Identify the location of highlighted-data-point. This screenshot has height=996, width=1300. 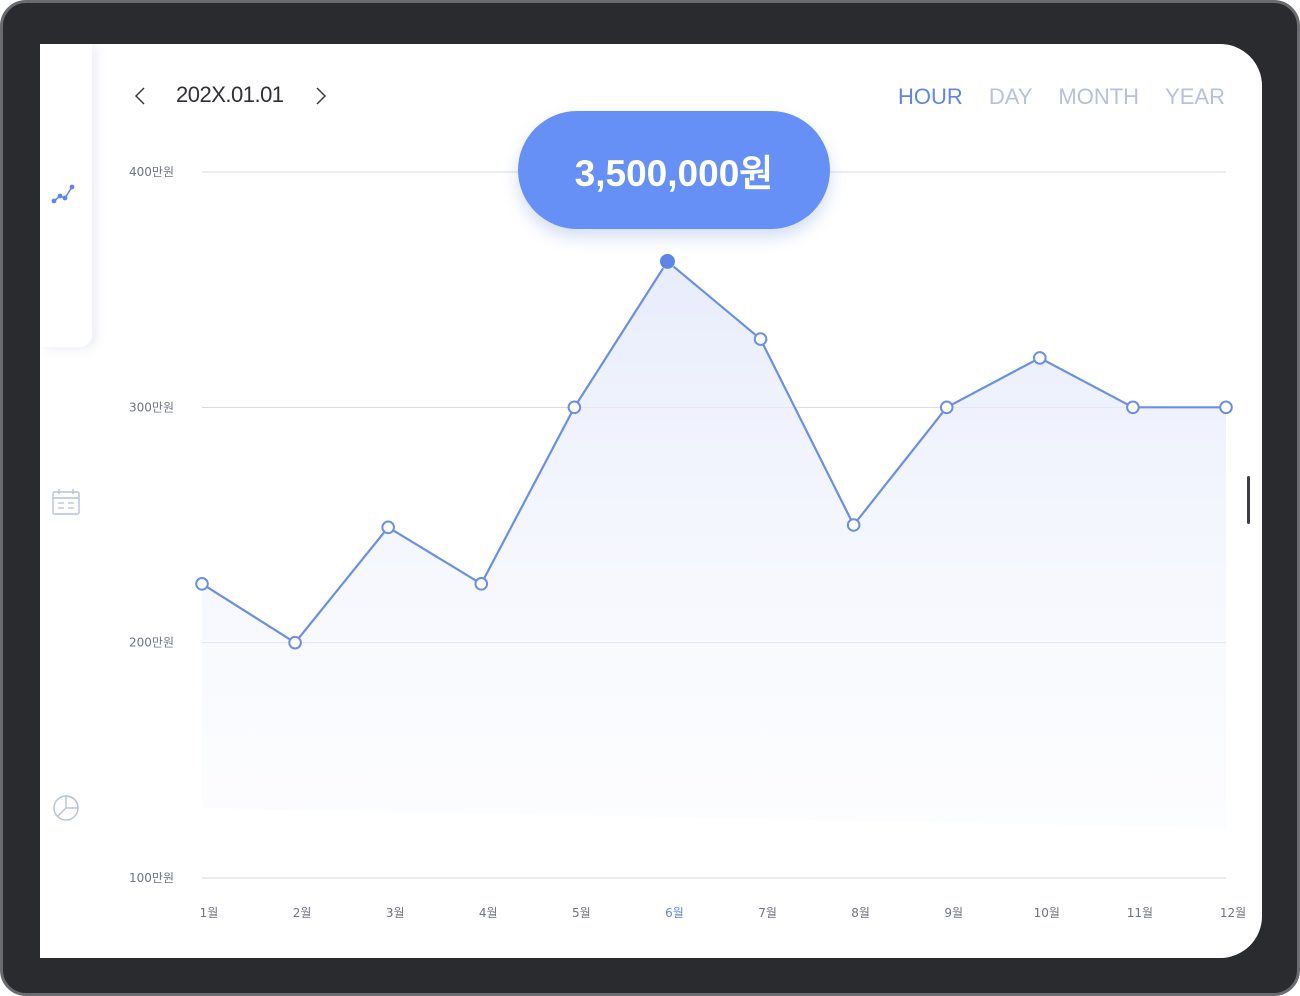
(667, 261).